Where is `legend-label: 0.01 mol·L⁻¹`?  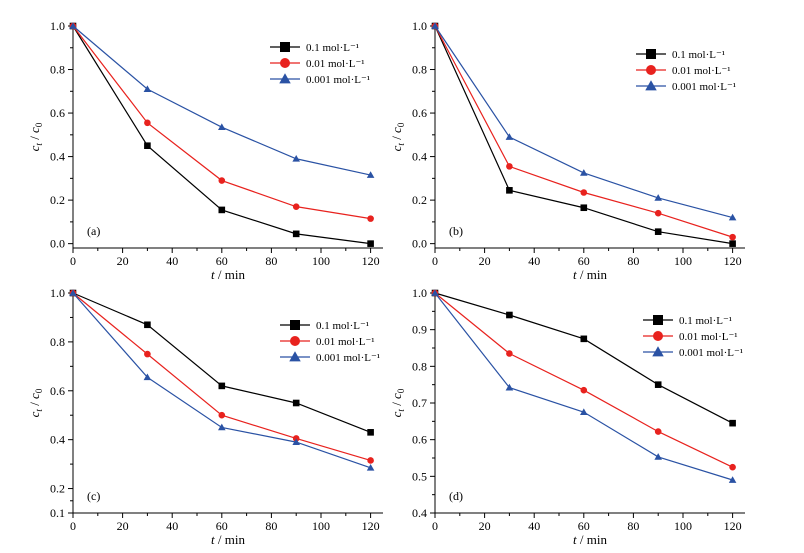 legend-label: 0.01 mol·L⁻¹ is located at coordinates (701, 71).